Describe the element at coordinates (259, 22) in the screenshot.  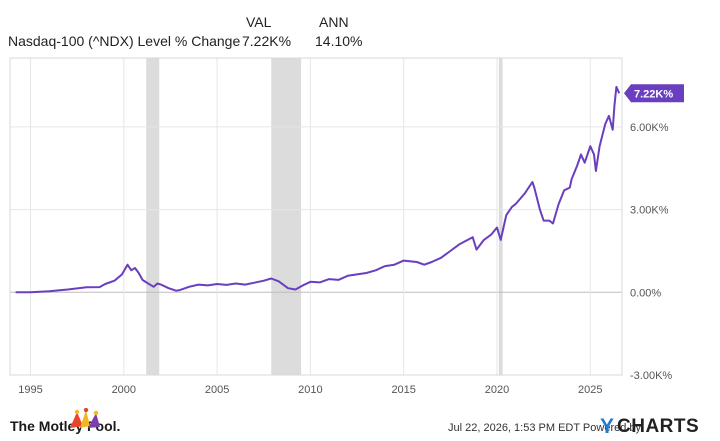
I see `column-header-val: VAL` at that location.